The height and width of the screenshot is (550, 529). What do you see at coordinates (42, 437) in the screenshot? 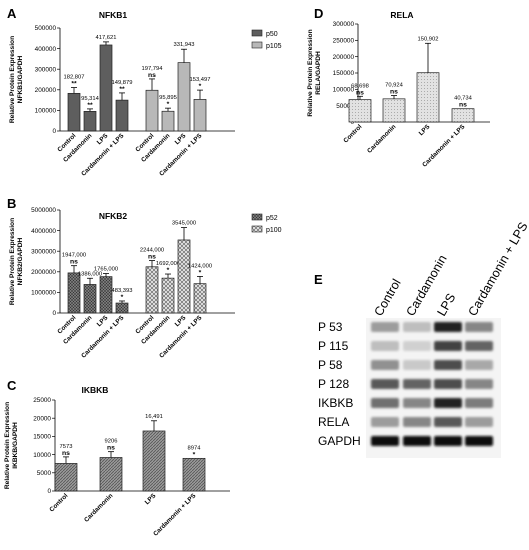
I see `y-tick-label: 15000` at bounding box center [42, 437].